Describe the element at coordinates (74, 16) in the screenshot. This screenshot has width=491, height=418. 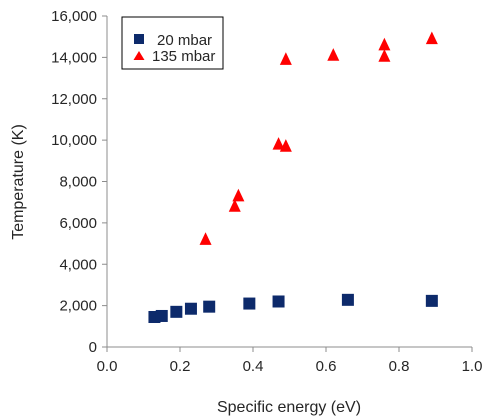
I see `y-tick-label: 16,000` at that location.